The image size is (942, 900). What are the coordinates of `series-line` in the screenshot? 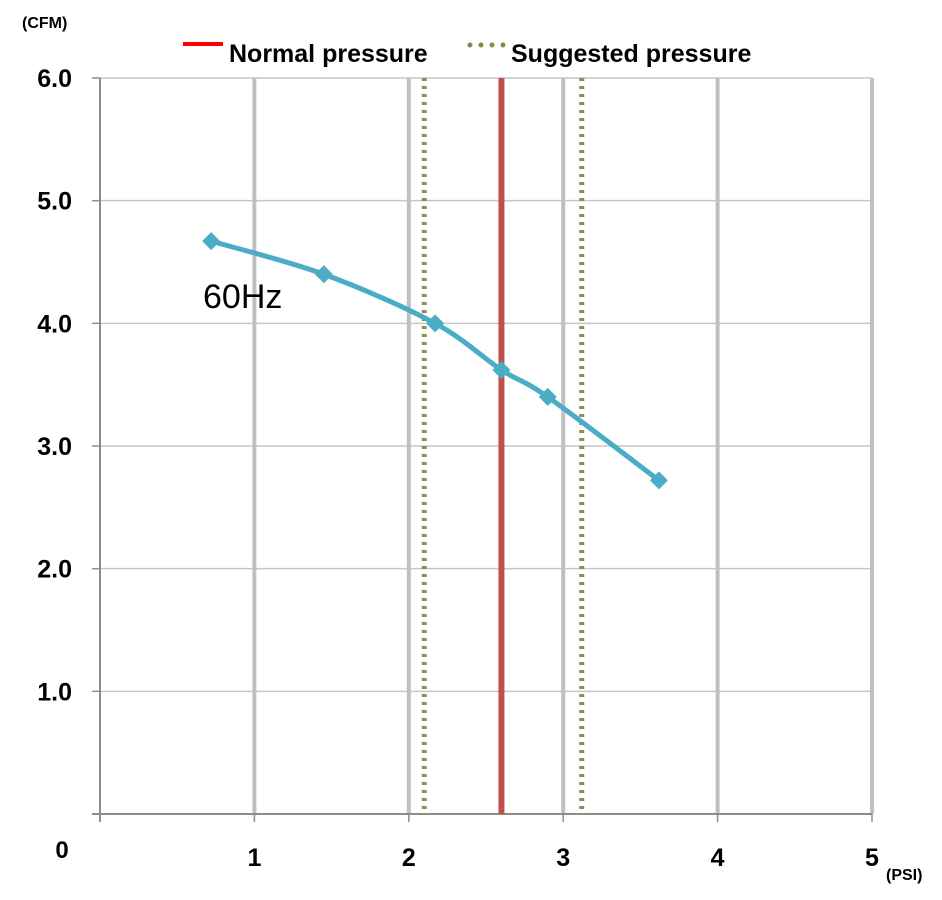 It's located at (435, 360).